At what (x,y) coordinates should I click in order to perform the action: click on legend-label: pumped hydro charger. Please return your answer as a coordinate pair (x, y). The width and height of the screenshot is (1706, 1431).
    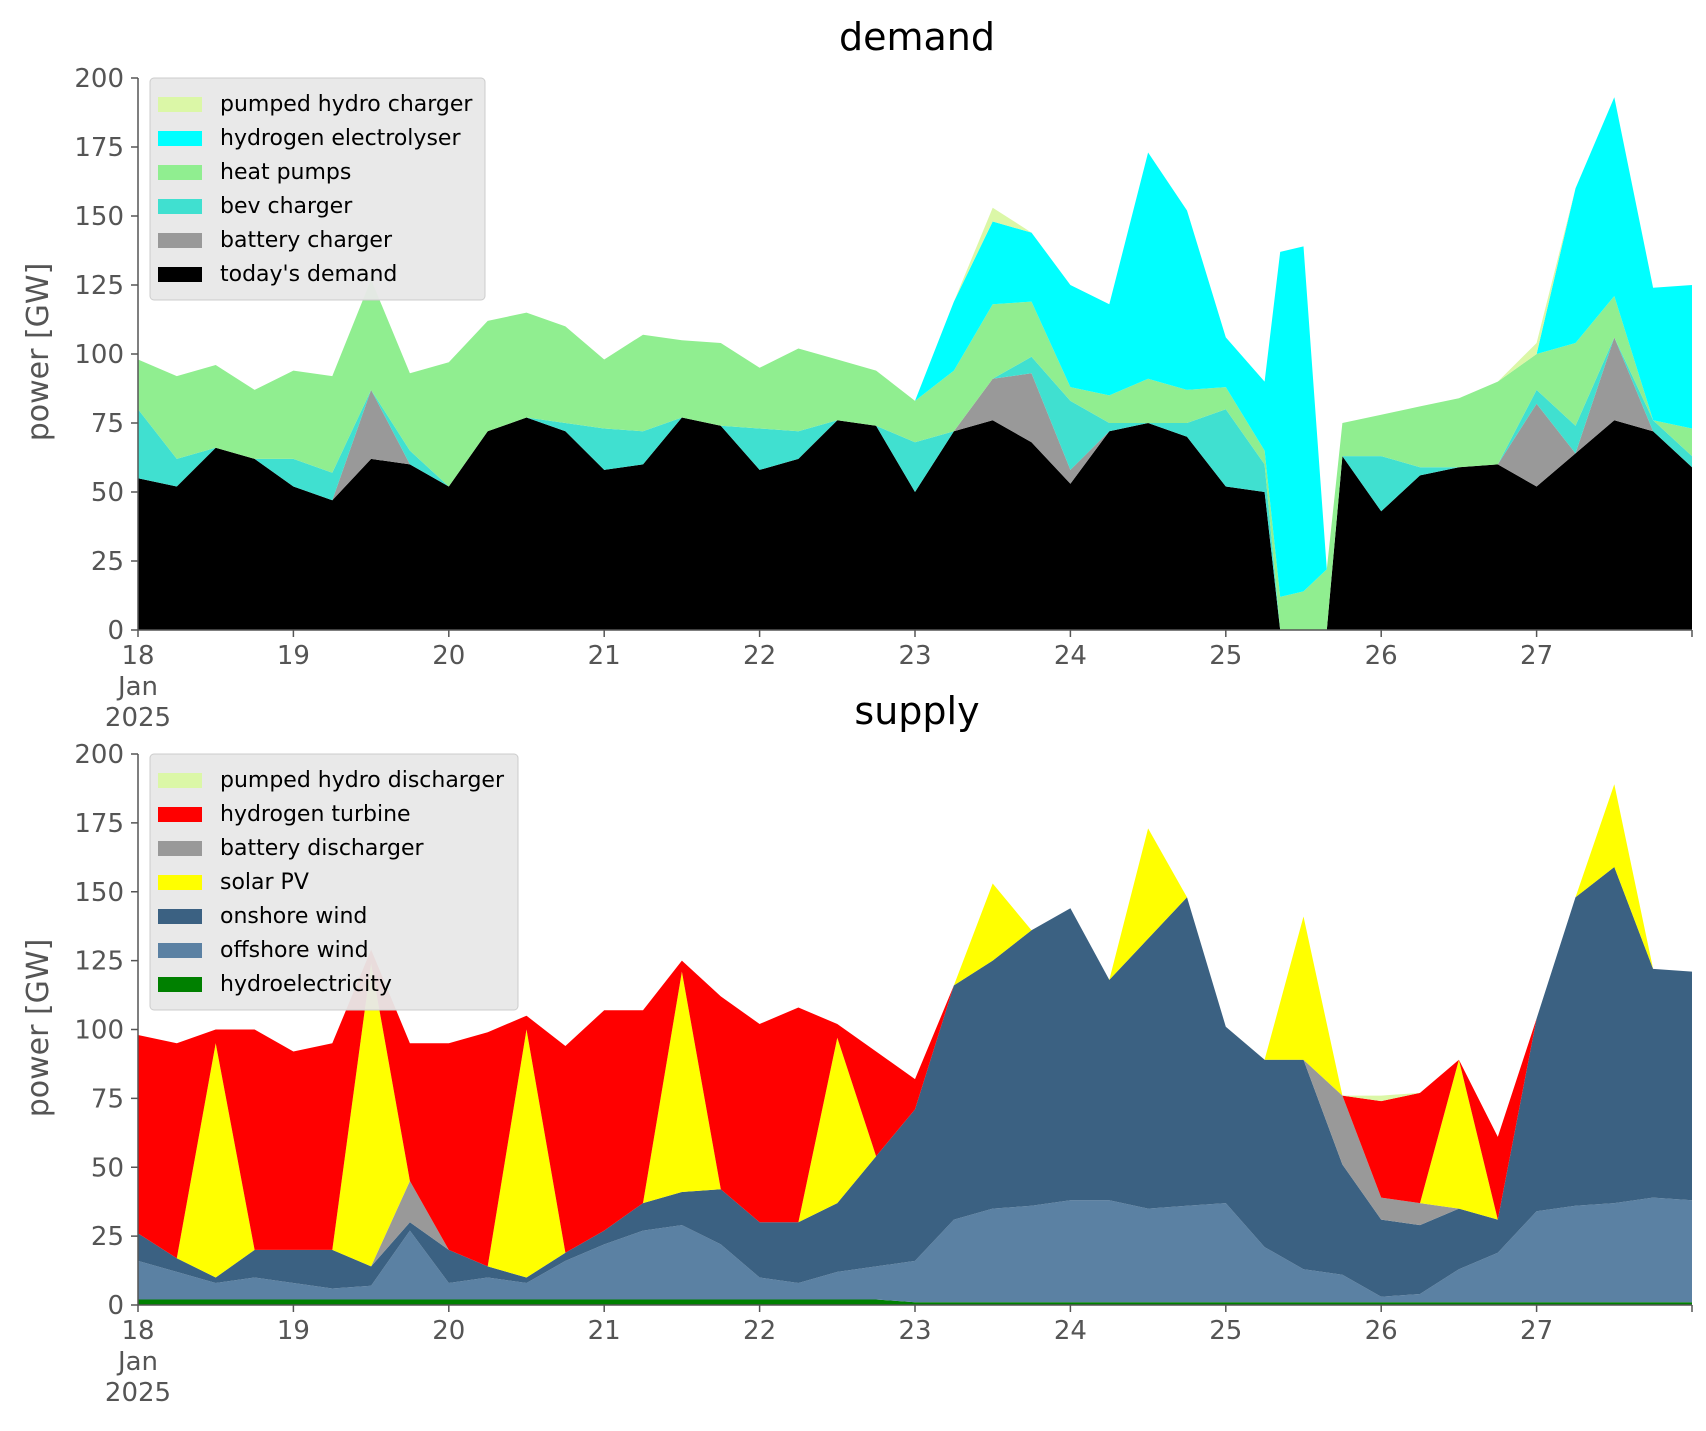
    Looking at the image, I should click on (346, 104).